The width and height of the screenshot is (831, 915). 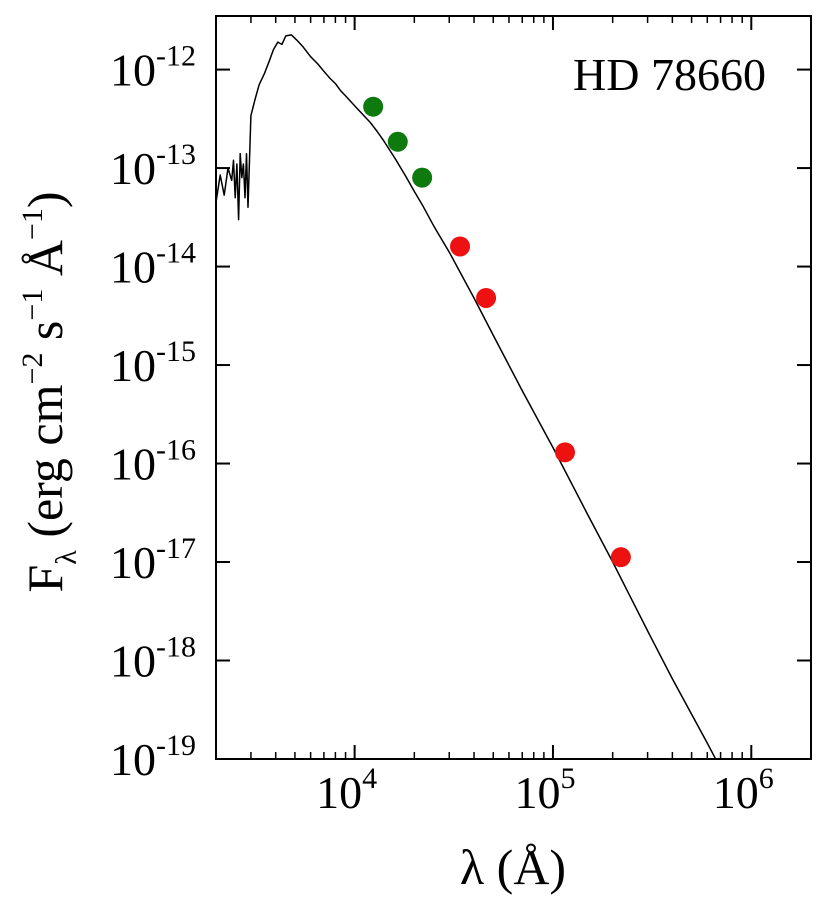 I want to click on x-tick-label: 10⁶, so click(x=743, y=790).